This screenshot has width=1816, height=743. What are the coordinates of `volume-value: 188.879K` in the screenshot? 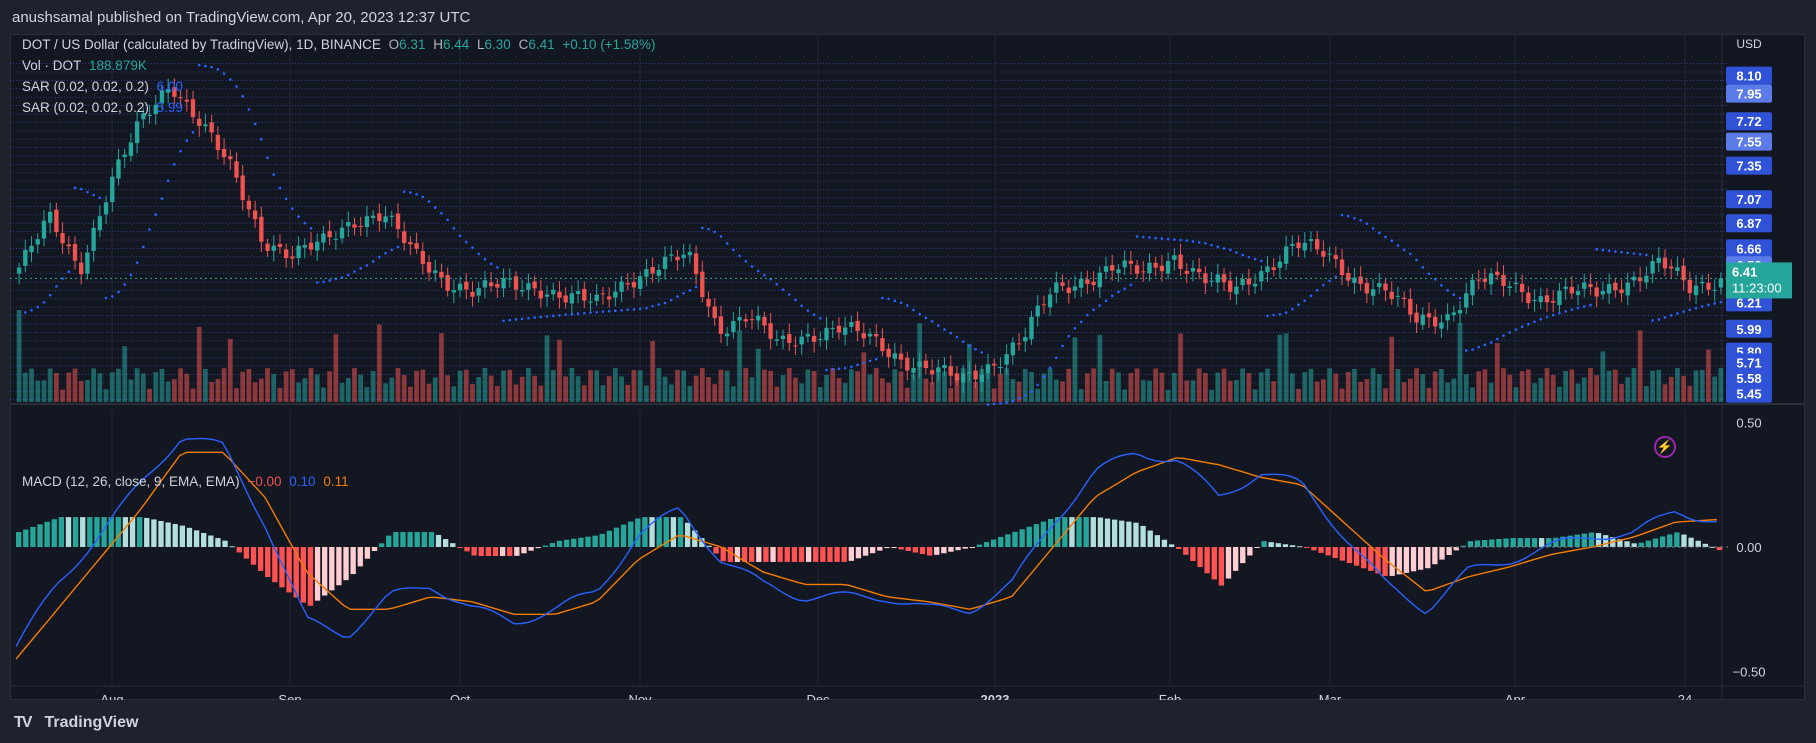 It's located at (118, 65).